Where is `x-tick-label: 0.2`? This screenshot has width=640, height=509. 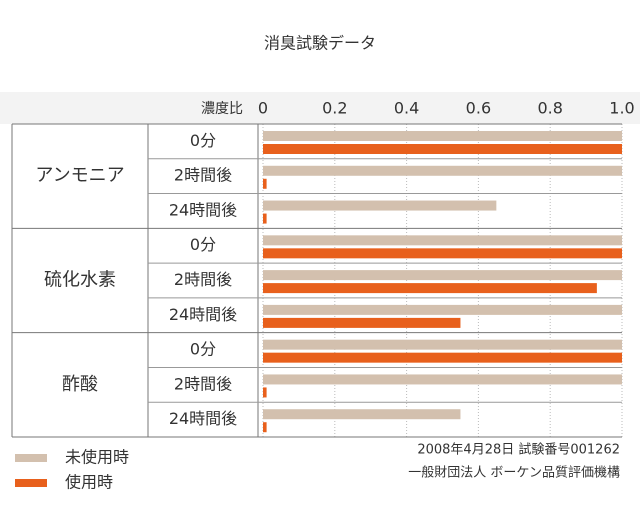 x-tick-label: 0.2 is located at coordinates (334, 108).